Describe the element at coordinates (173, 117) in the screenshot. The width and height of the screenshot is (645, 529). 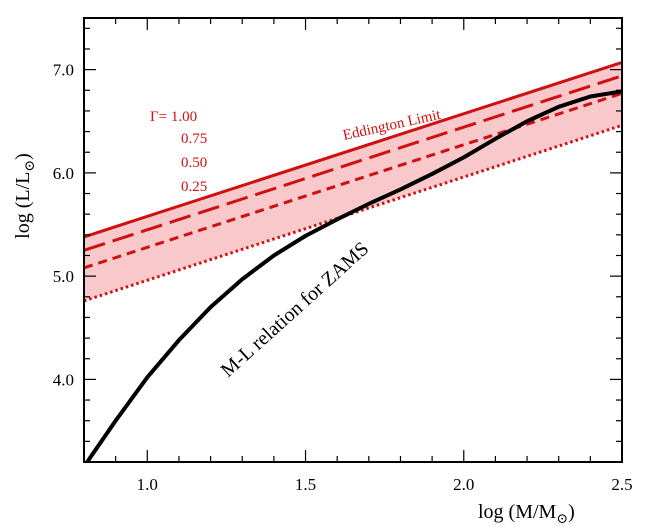
I see `legend-gamma-1-00: Γ= 1.00` at that location.